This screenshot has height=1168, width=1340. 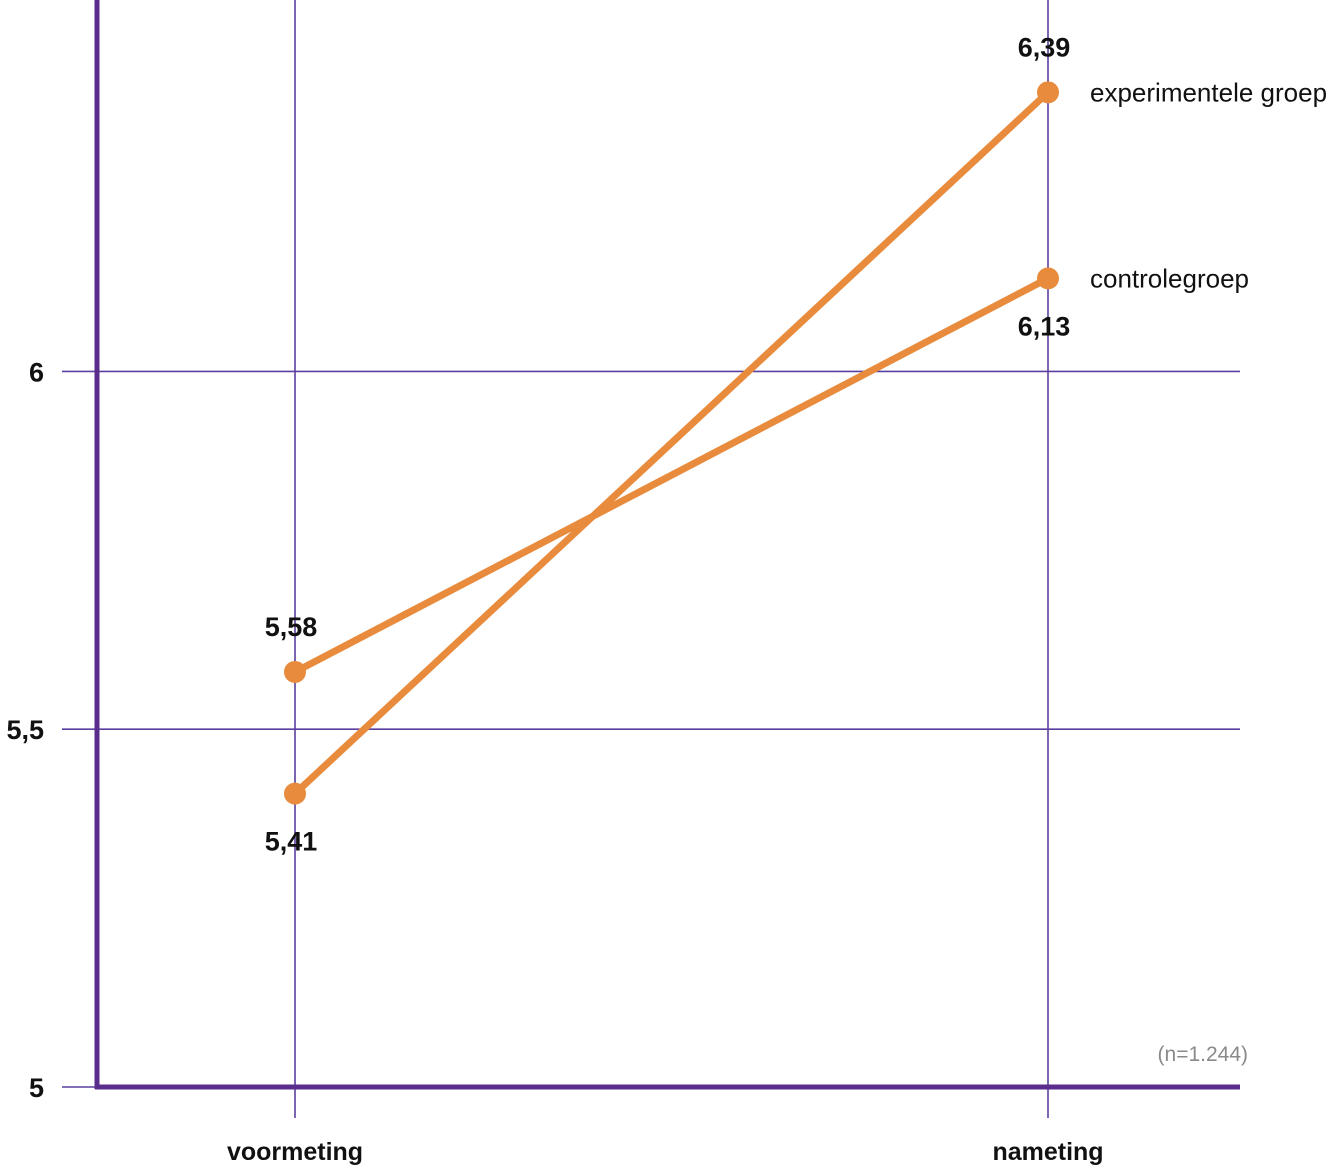 I want to click on data-value-label: 5,41, so click(x=291, y=842).